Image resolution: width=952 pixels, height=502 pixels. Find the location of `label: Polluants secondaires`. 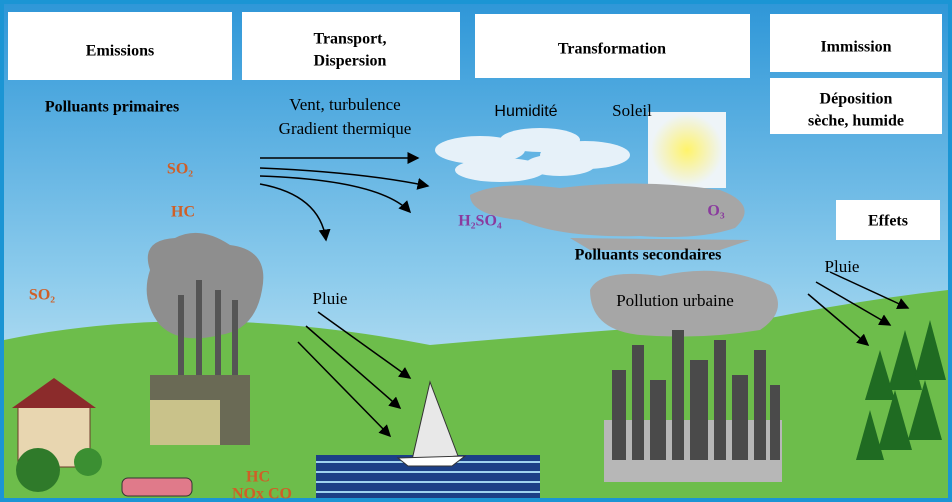

label: Polluants secondaires is located at coordinates (648, 255).